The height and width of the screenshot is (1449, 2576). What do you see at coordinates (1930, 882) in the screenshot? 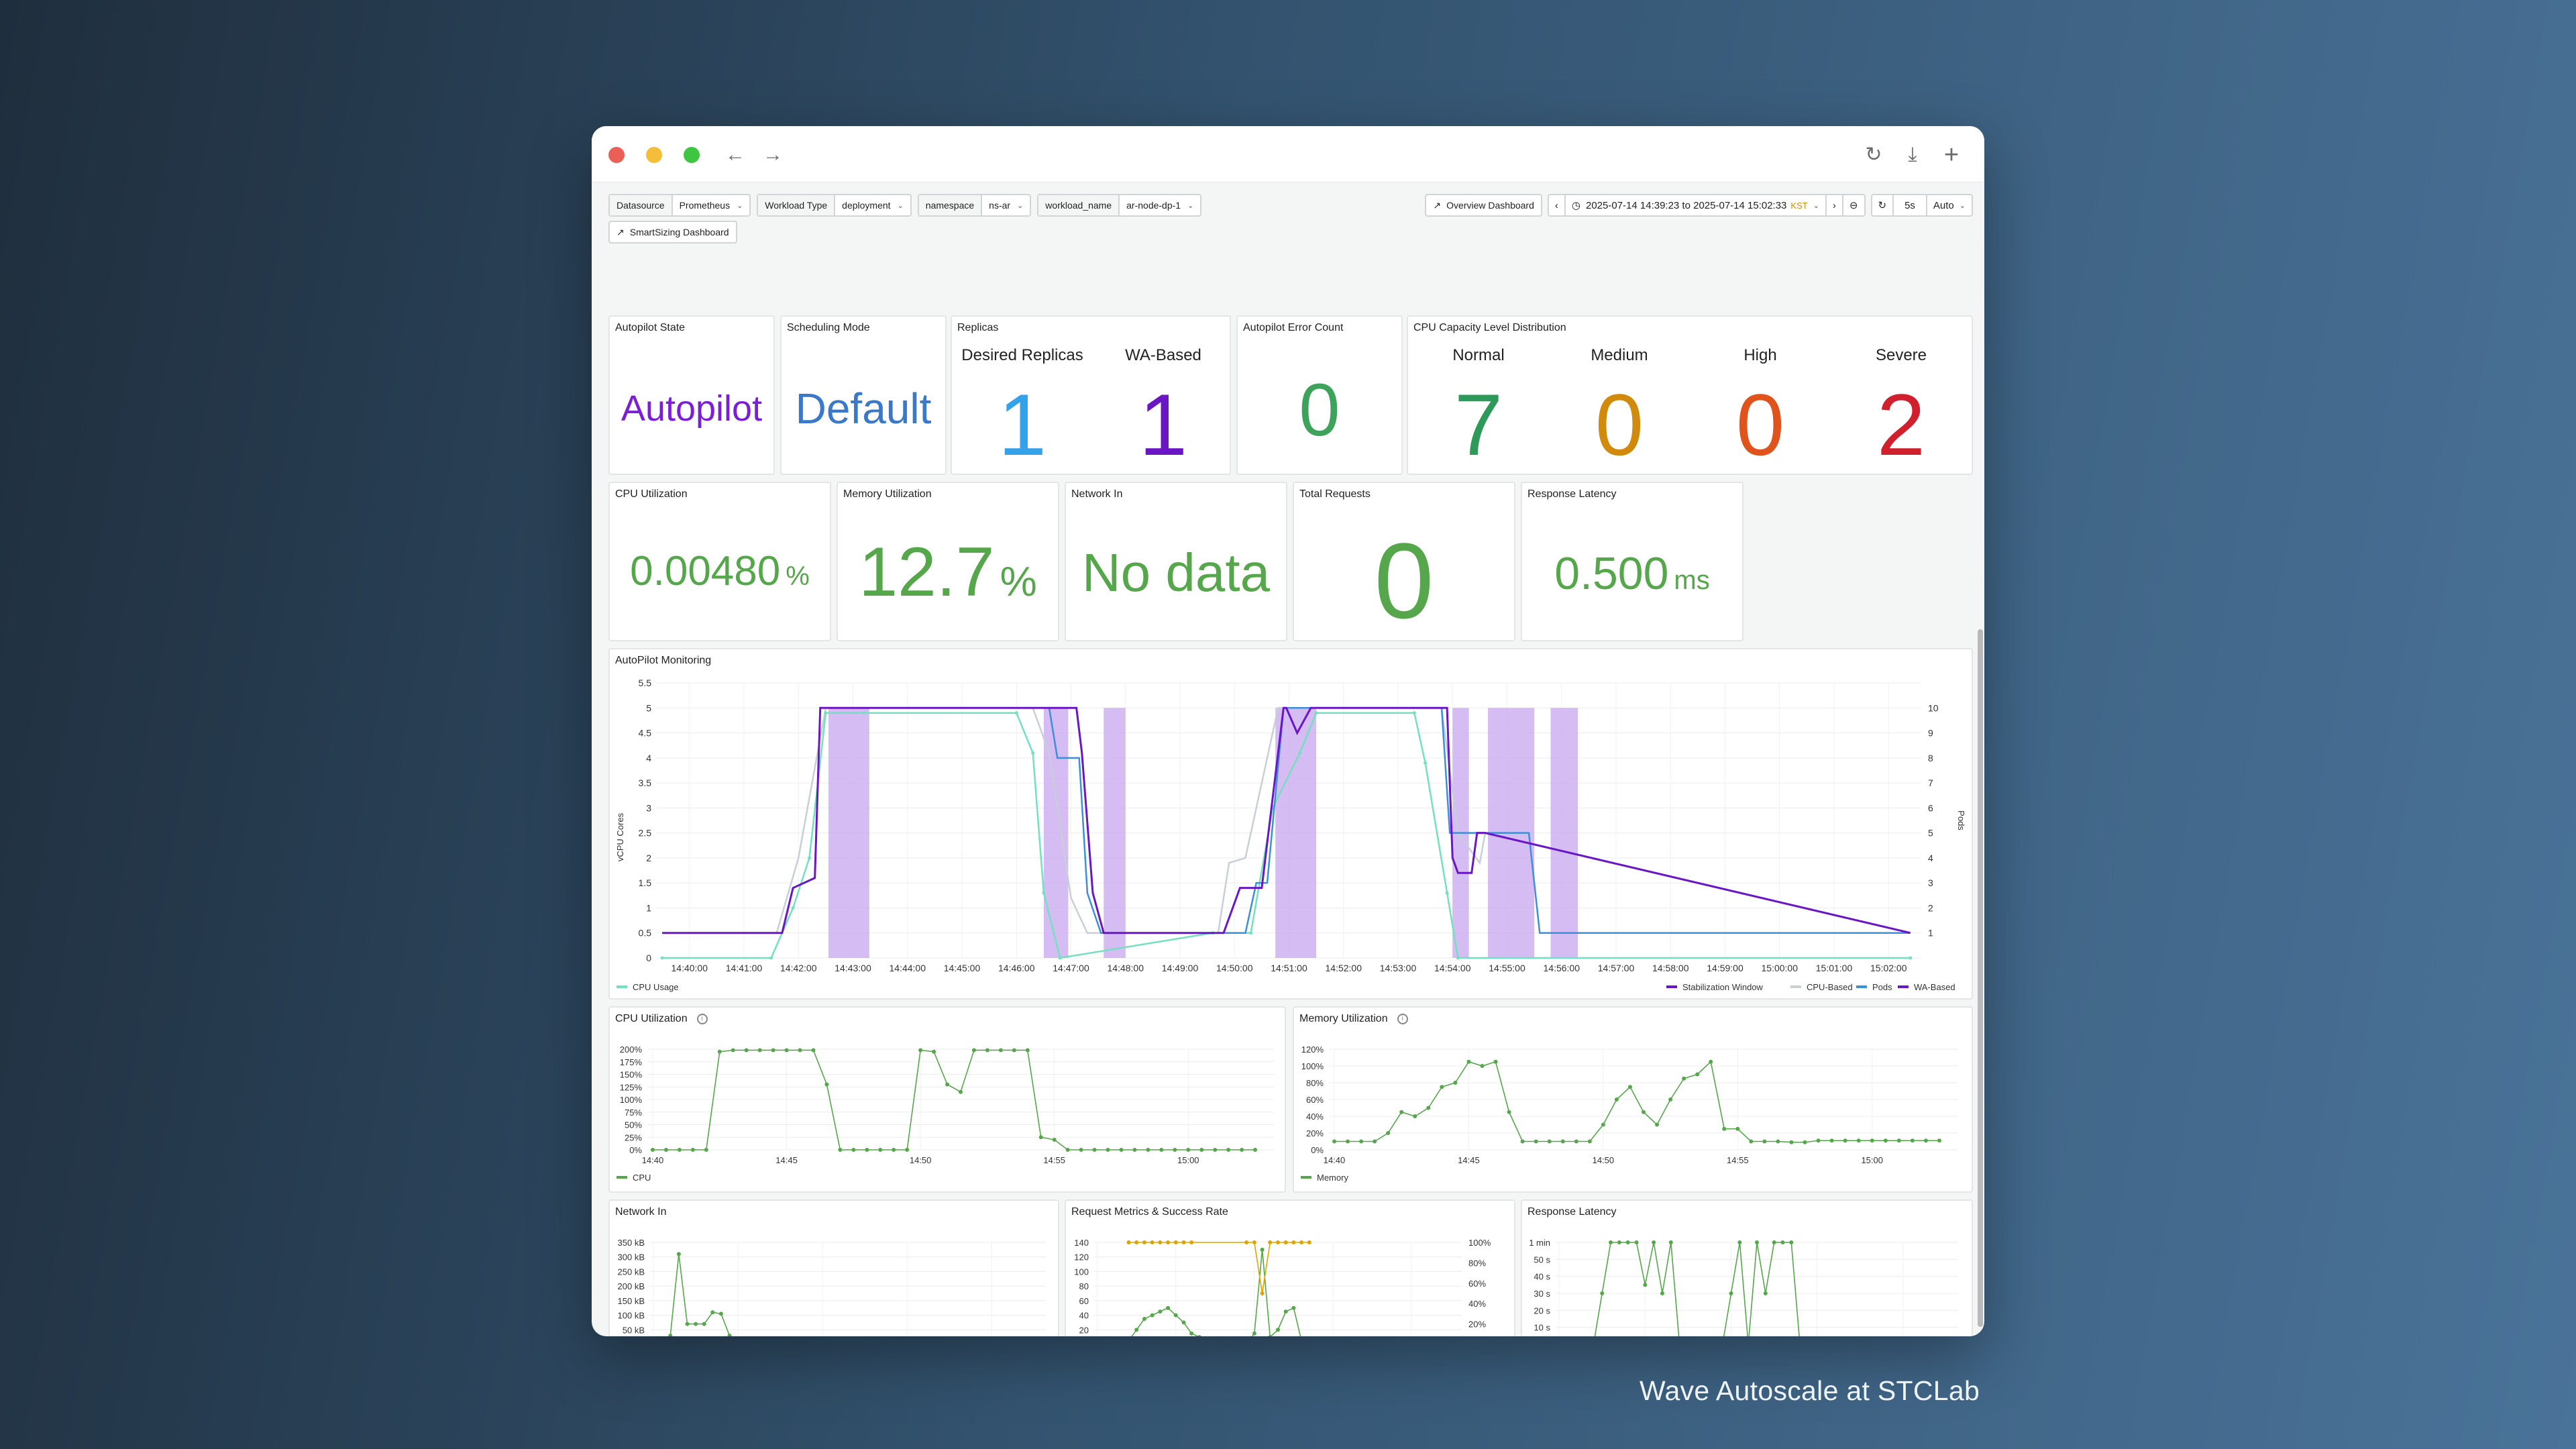
I see `y2-tick-label: 3` at bounding box center [1930, 882].